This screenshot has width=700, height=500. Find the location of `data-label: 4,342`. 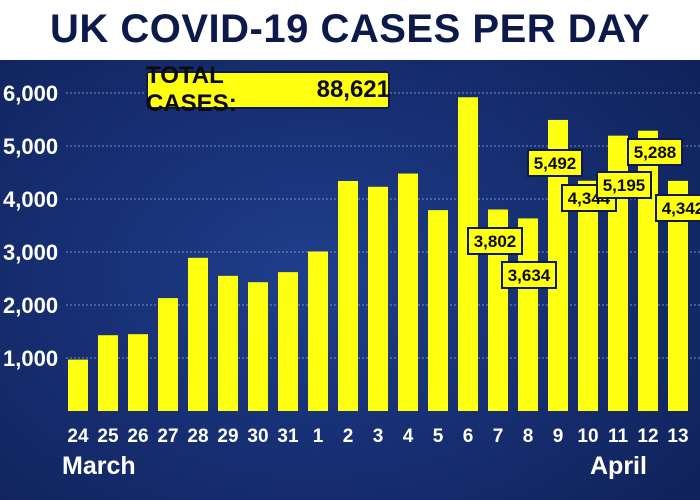

data-label: 4,342 is located at coordinates (681, 208).